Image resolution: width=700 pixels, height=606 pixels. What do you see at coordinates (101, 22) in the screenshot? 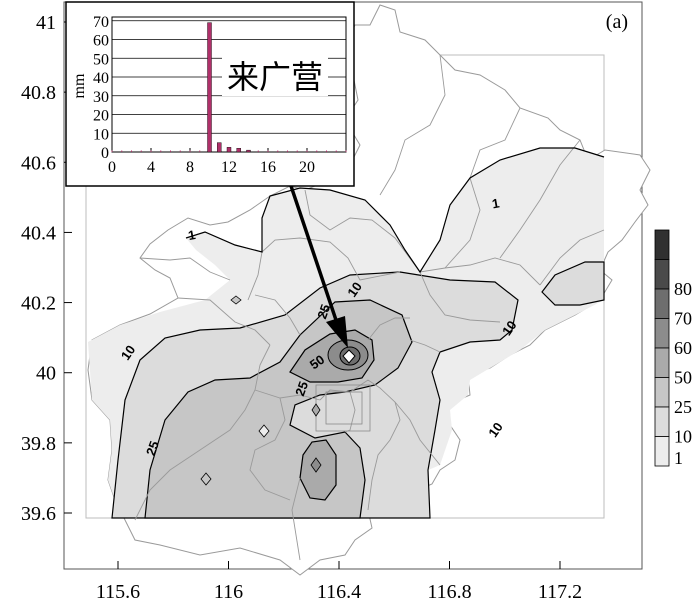
I see `inset-y-tick-label: 70` at bounding box center [101, 22].